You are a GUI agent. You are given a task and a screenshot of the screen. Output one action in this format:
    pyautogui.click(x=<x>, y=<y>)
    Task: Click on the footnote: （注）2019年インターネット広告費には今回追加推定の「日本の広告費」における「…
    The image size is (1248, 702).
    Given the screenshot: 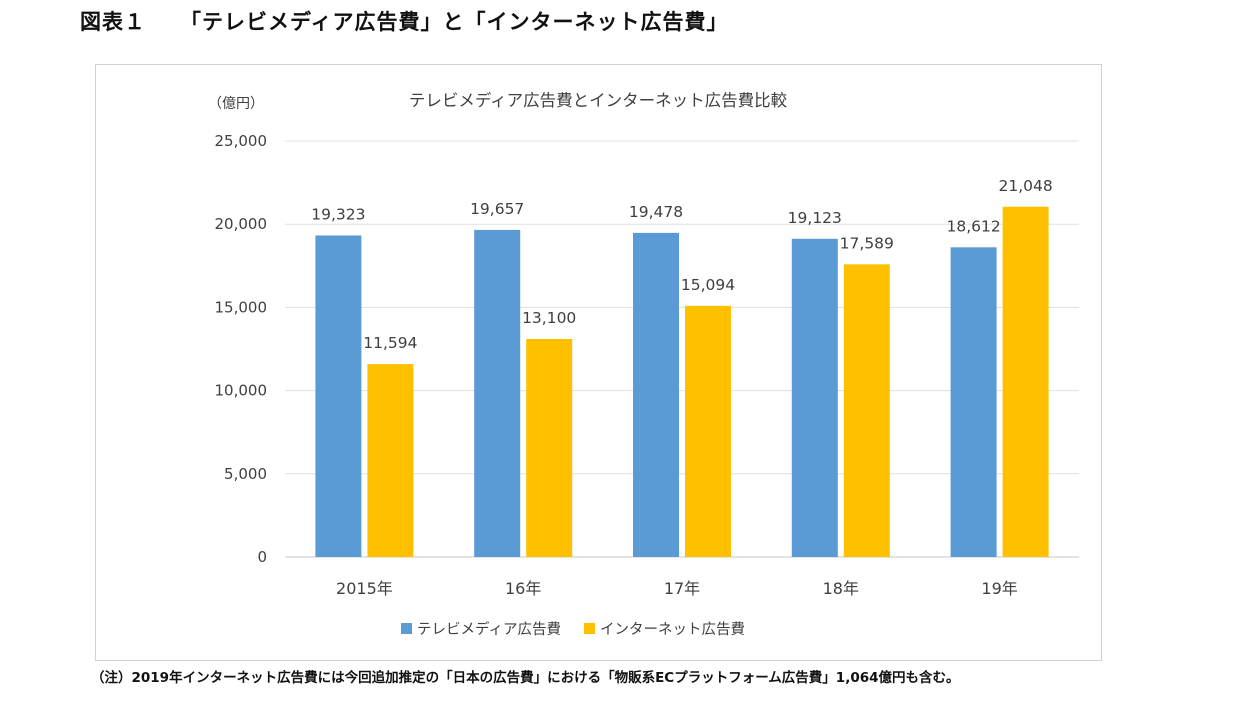 What is the action you would take?
    pyautogui.click(x=525, y=678)
    